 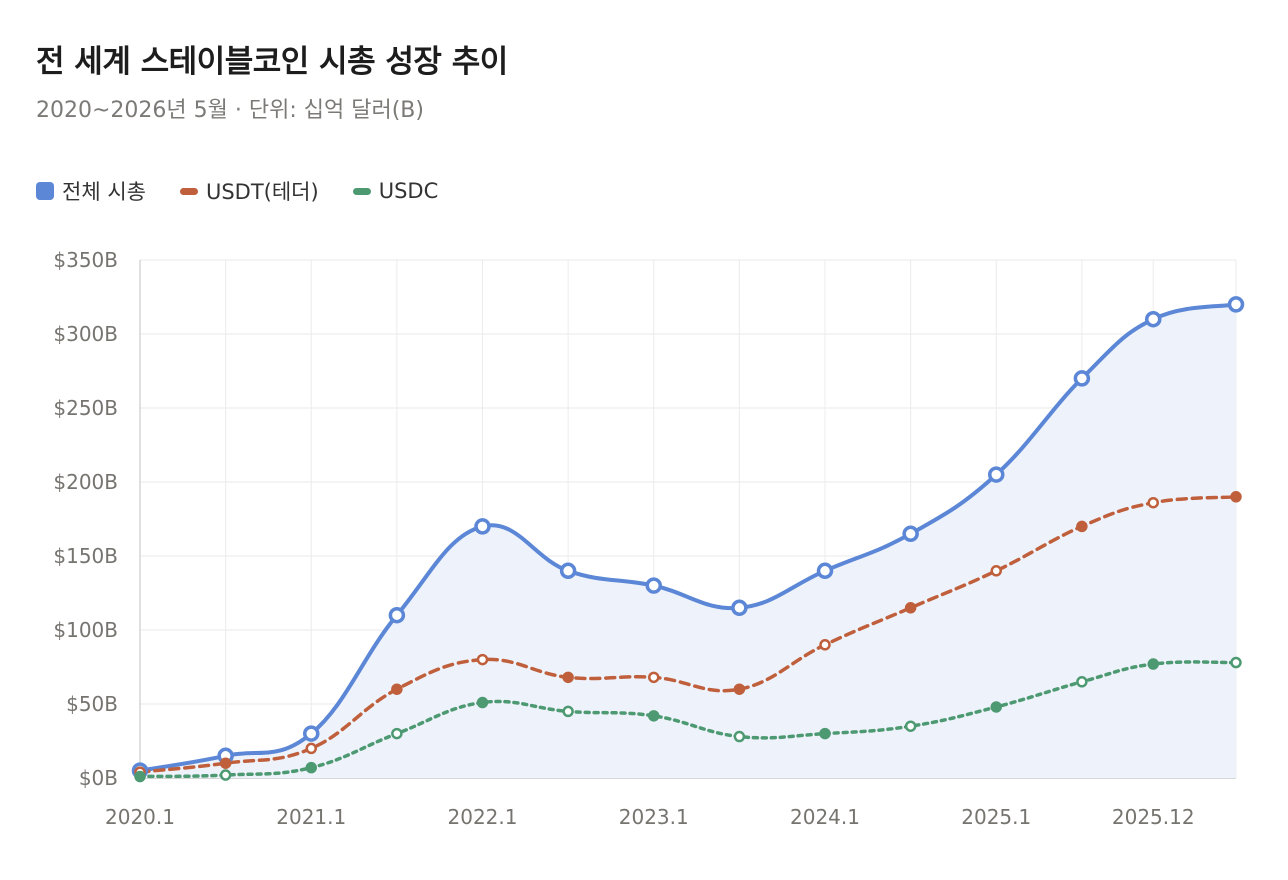 I want to click on x-tick-label: 2024.1, so click(x=825, y=817).